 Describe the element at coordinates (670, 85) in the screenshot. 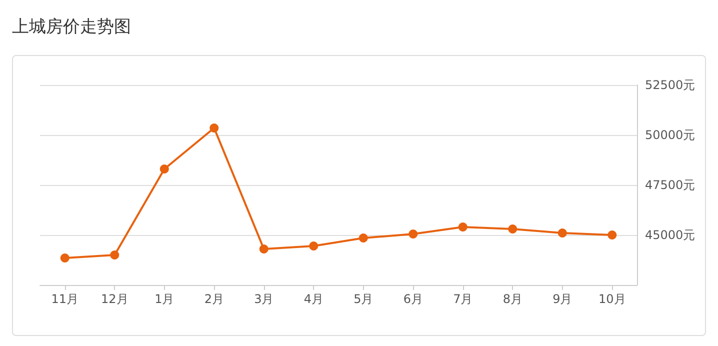

I see `y-tick-label: 52500元` at that location.